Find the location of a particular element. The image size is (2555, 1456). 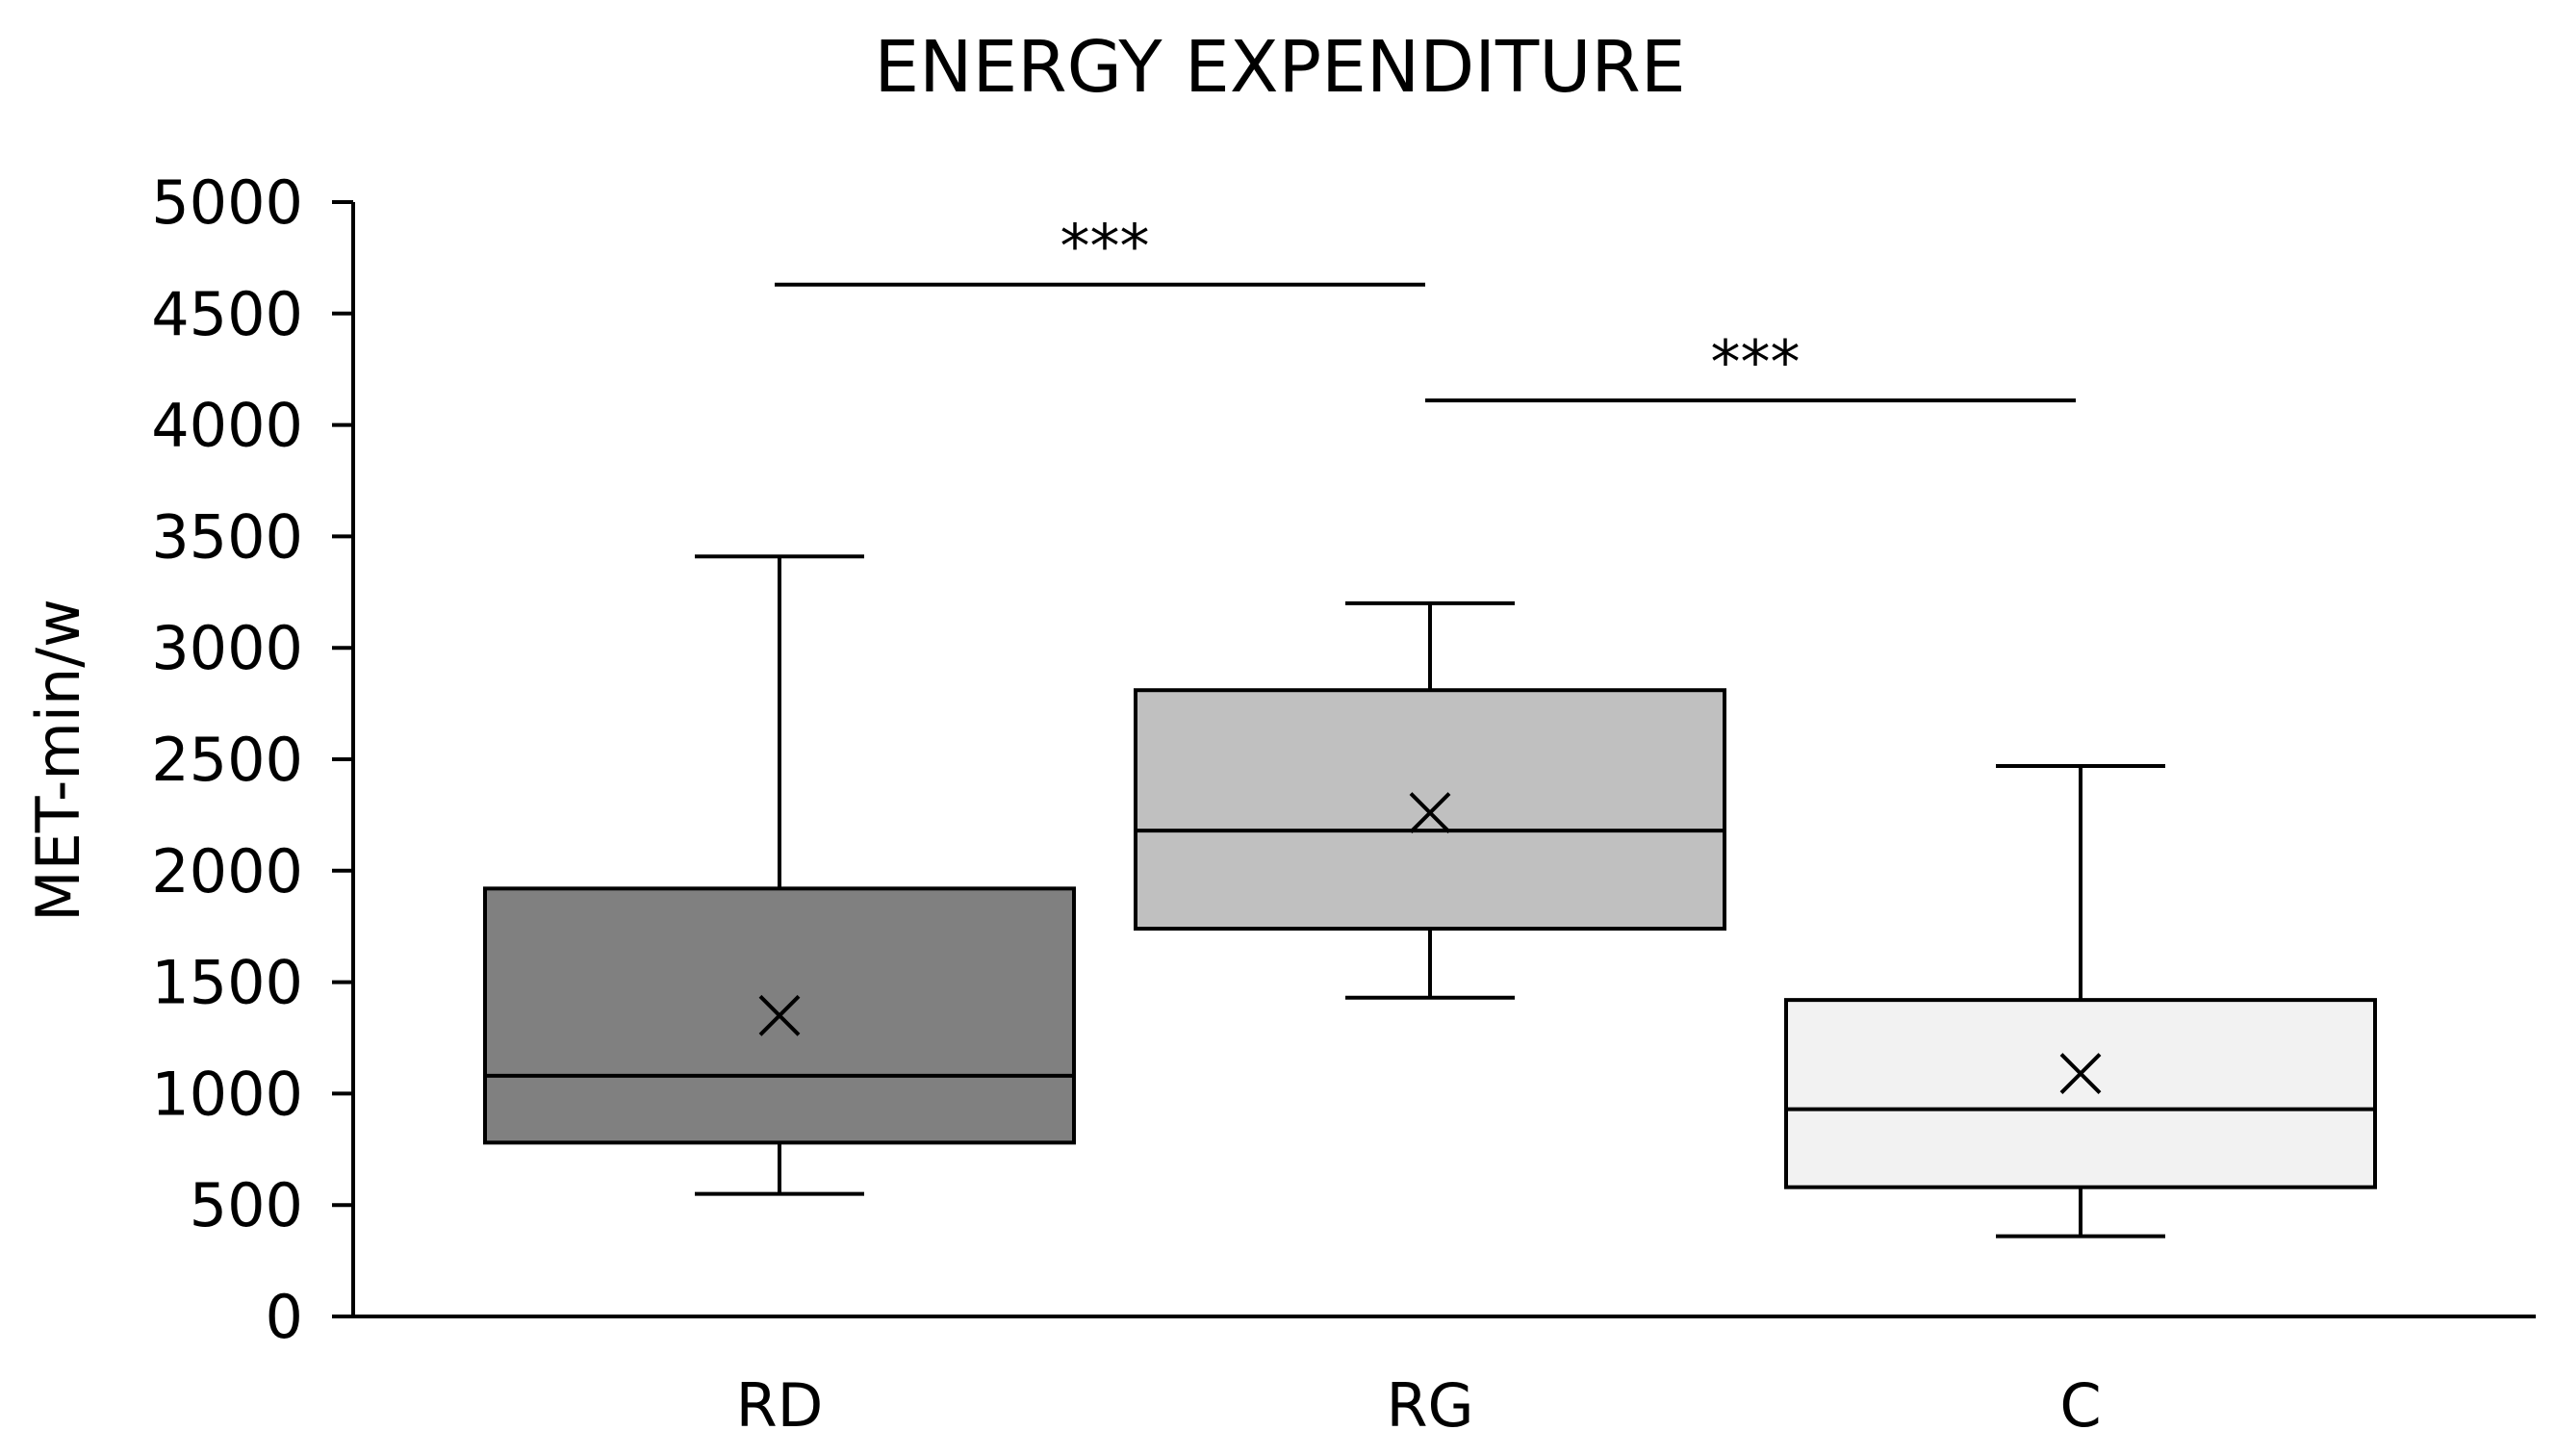

significance-brackets: *** *** is located at coordinates (1426, 307).